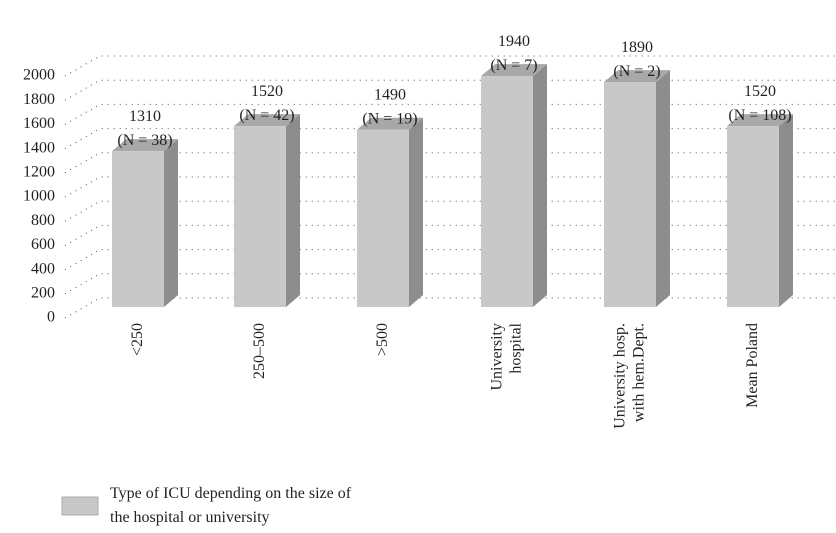 The image size is (836, 533). I want to click on x-tick-label: Mean Poland, so click(752, 365).